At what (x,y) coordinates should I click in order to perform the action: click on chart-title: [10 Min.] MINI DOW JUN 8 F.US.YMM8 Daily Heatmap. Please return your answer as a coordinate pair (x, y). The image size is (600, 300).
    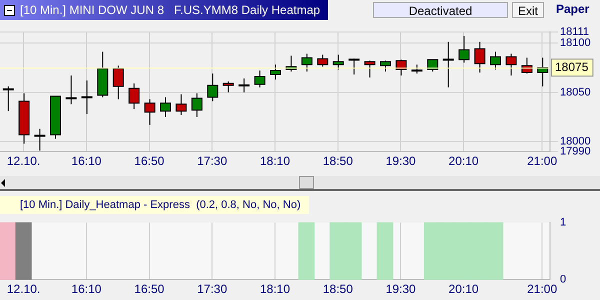
    Looking at the image, I should click on (170, 10).